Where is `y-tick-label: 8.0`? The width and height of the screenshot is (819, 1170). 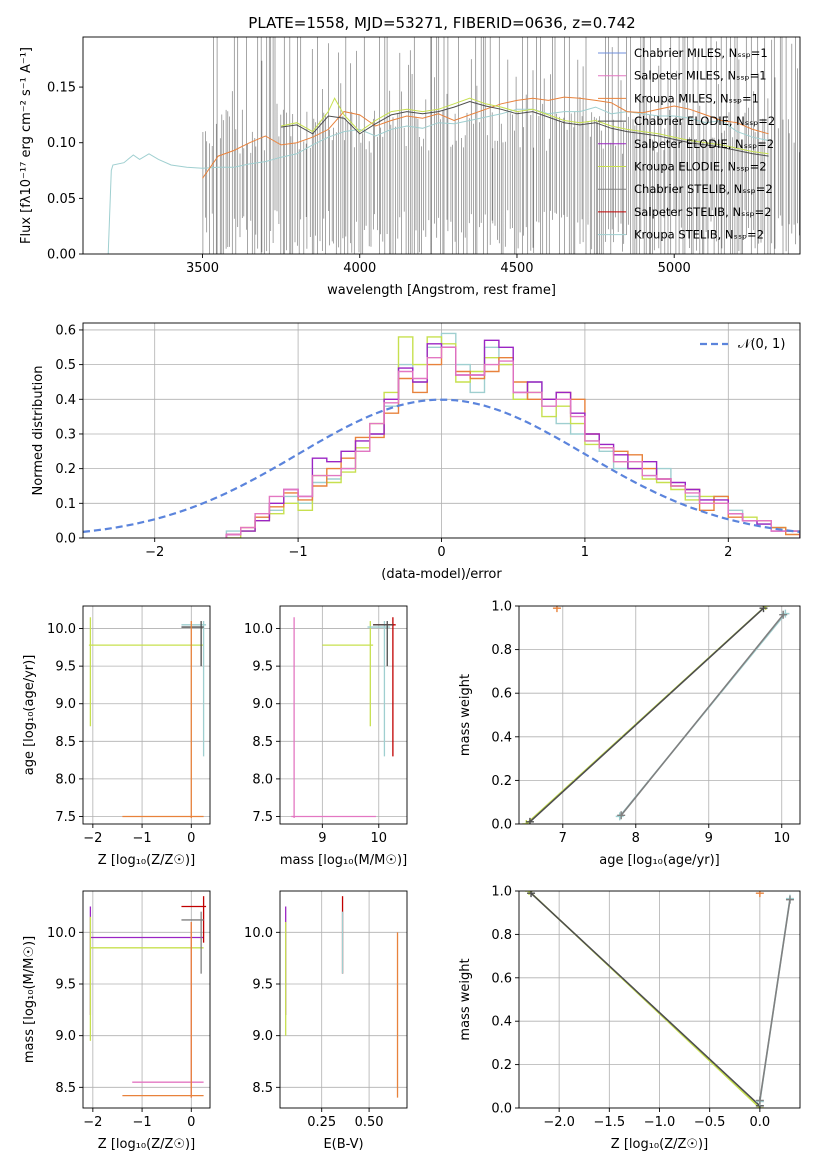
y-tick-label: 8.0 is located at coordinates (65, 779).